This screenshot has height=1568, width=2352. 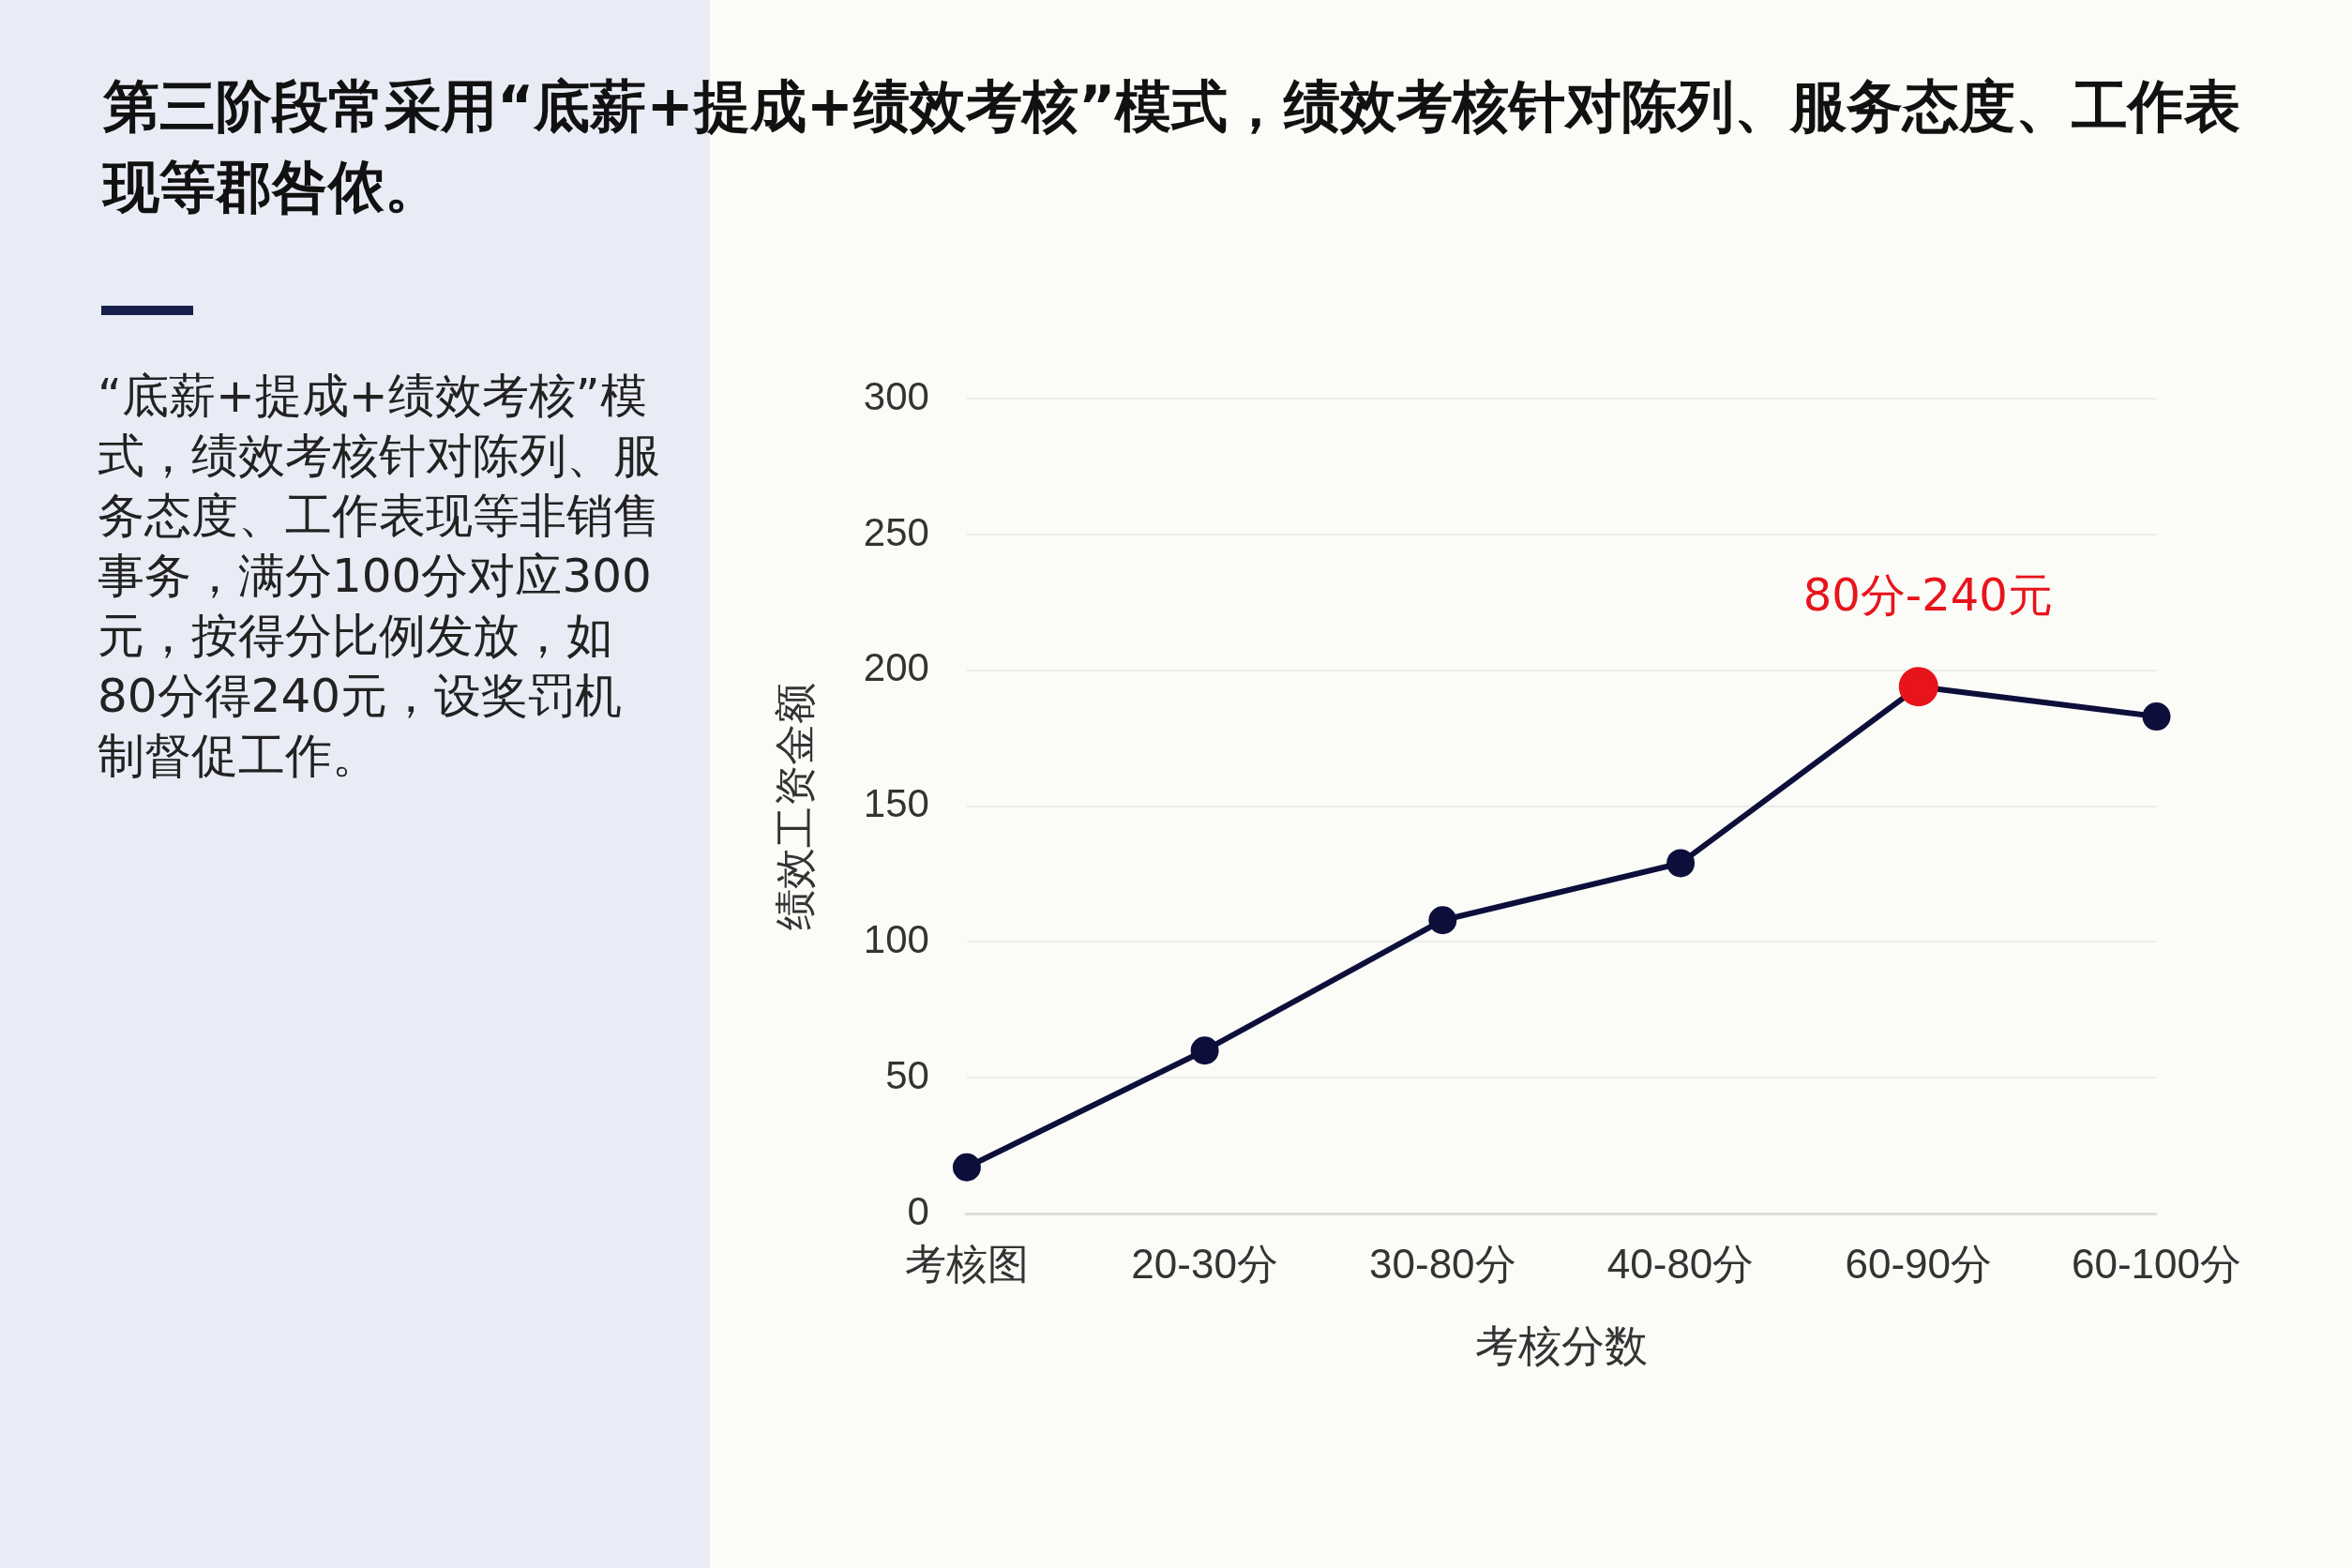 What do you see at coordinates (896, 531) in the screenshot?
I see `y-tick-label: 250` at bounding box center [896, 531].